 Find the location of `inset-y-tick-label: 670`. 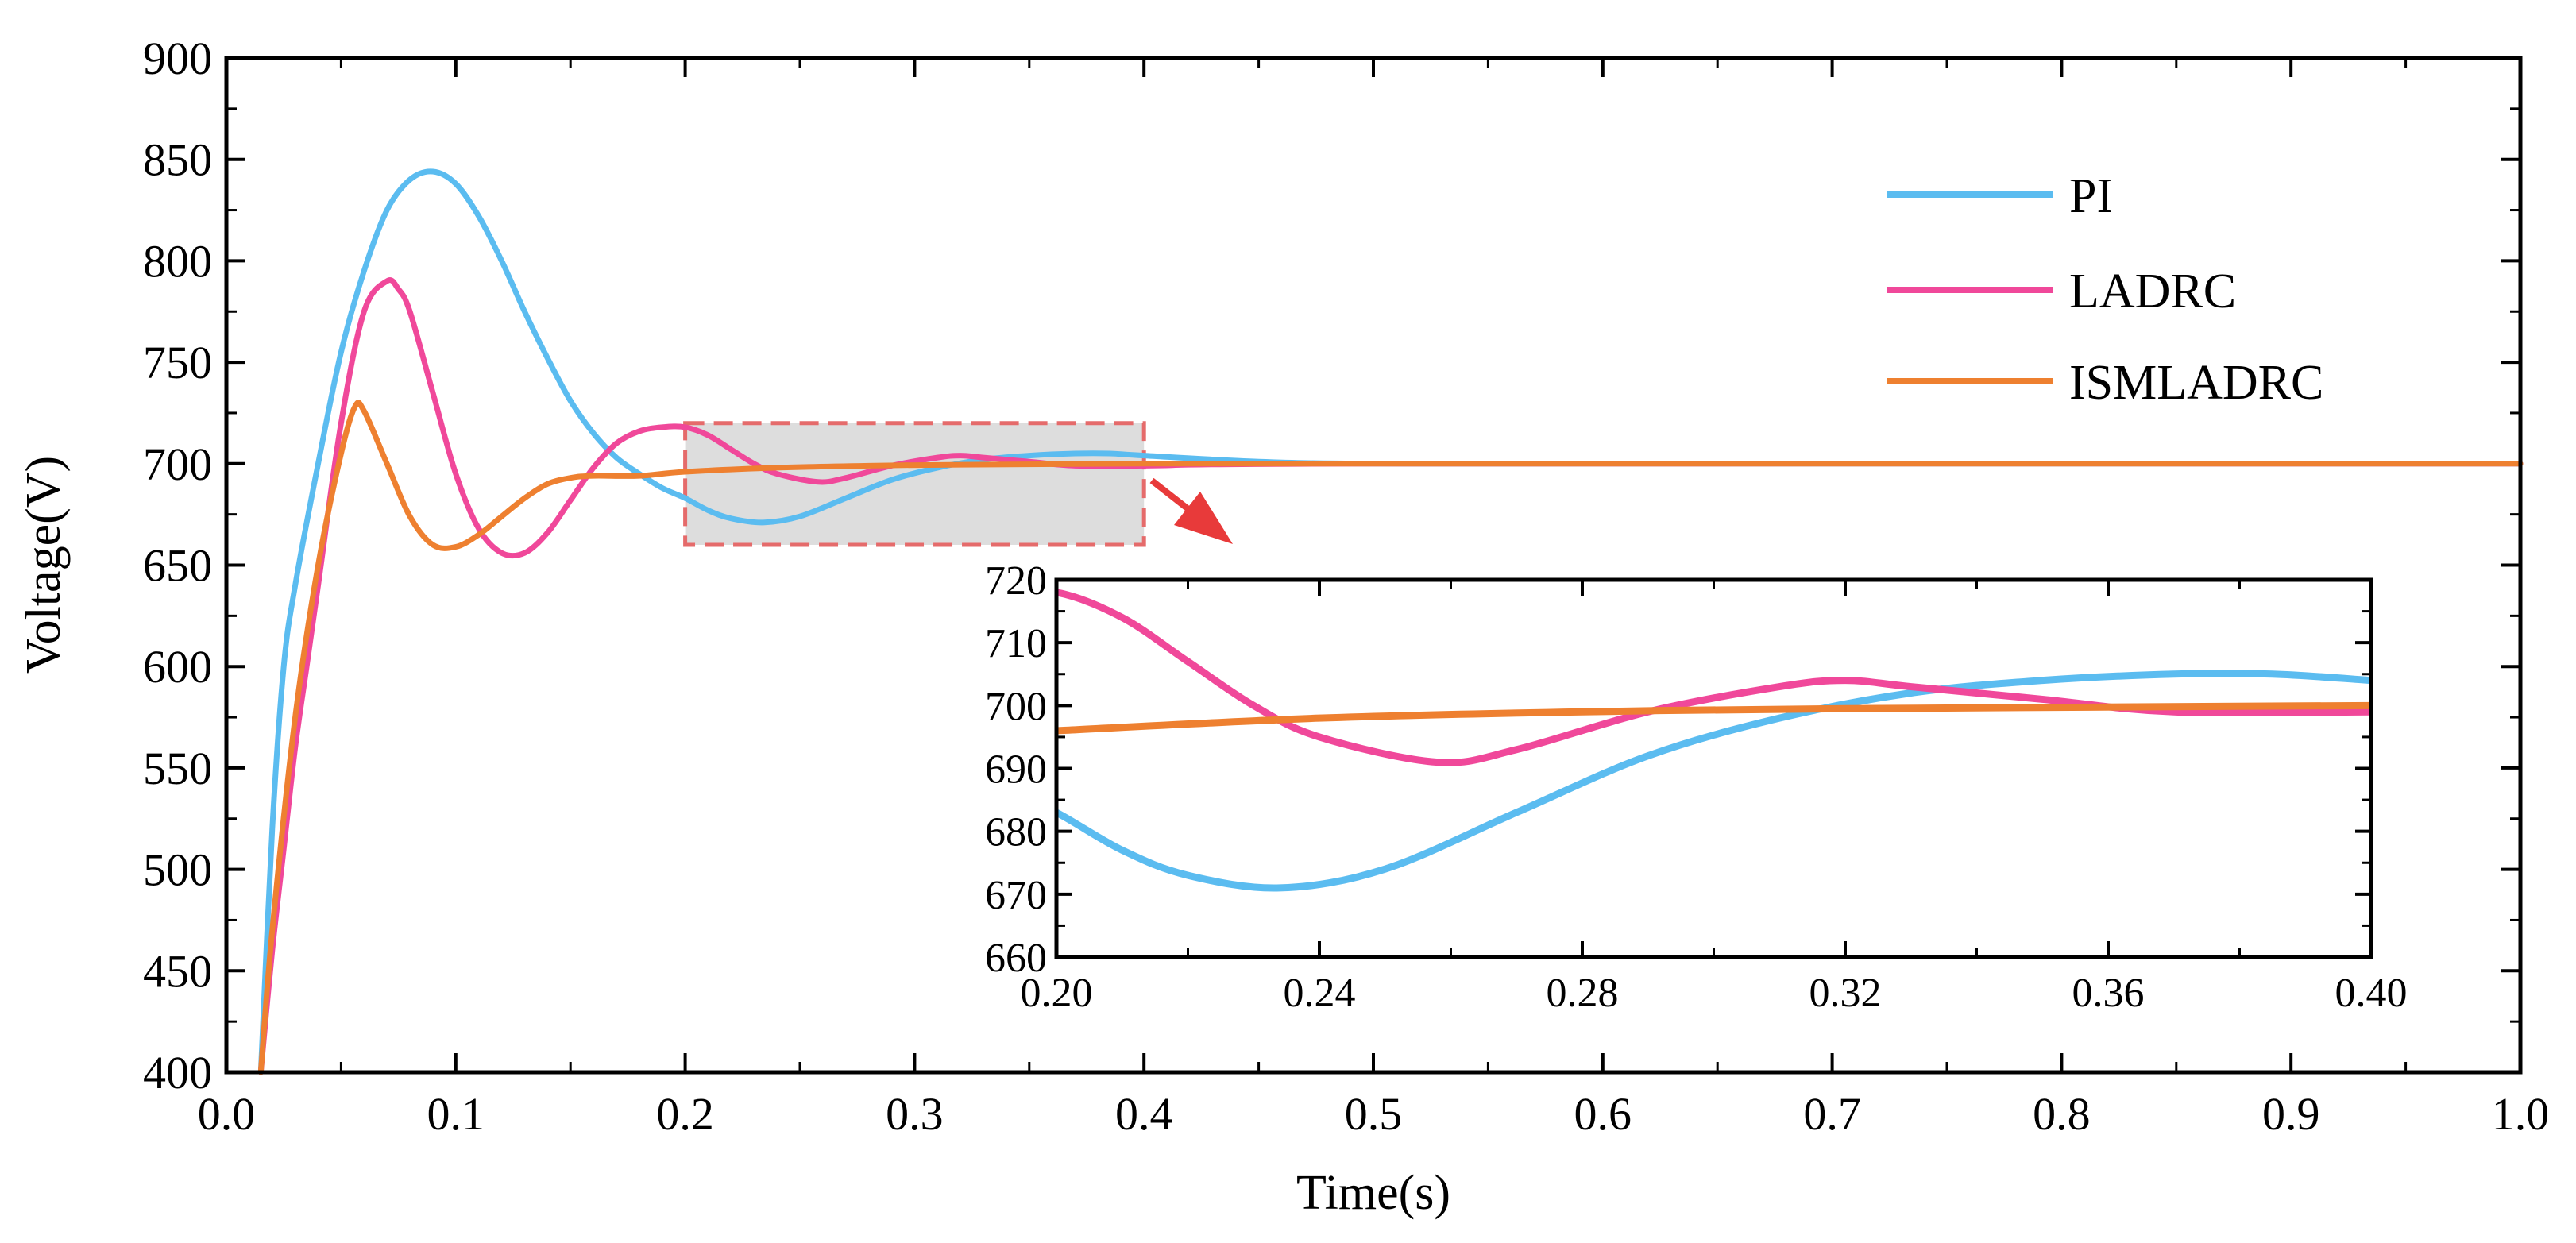

inset-y-tick-label: 670 is located at coordinates (1016, 895).